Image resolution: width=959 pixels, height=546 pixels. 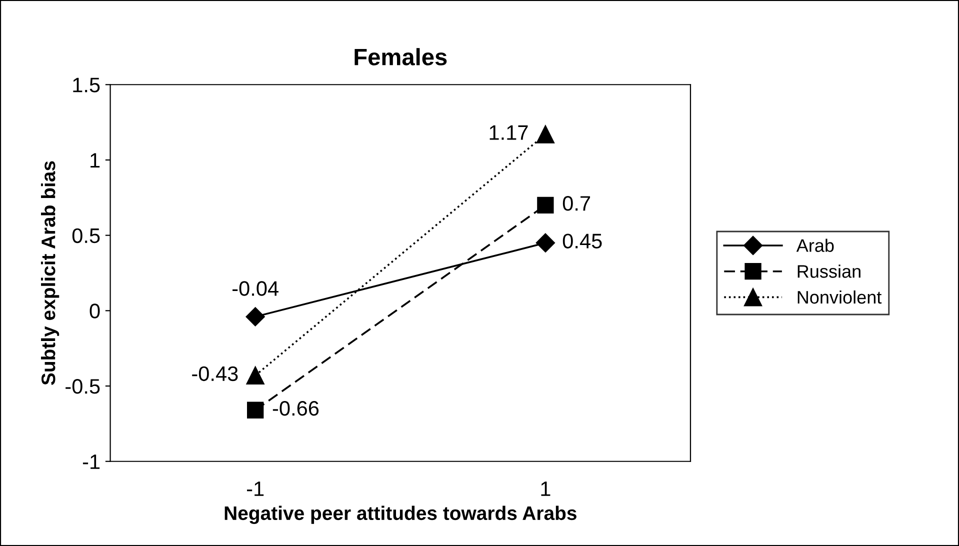 What do you see at coordinates (582, 241) in the screenshot?
I see `data-label: 0.45` at bounding box center [582, 241].